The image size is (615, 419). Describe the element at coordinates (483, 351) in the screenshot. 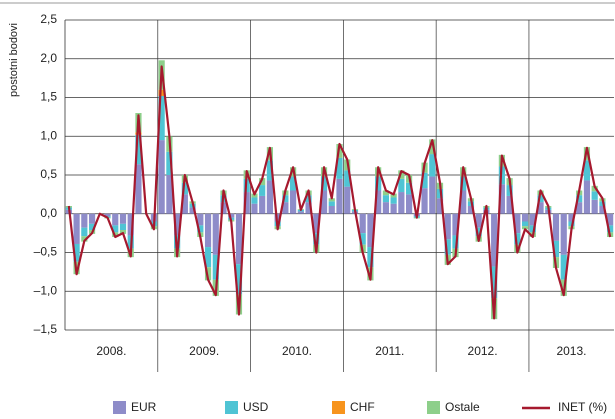

I see `x-tick-label: 2012.` at that location.